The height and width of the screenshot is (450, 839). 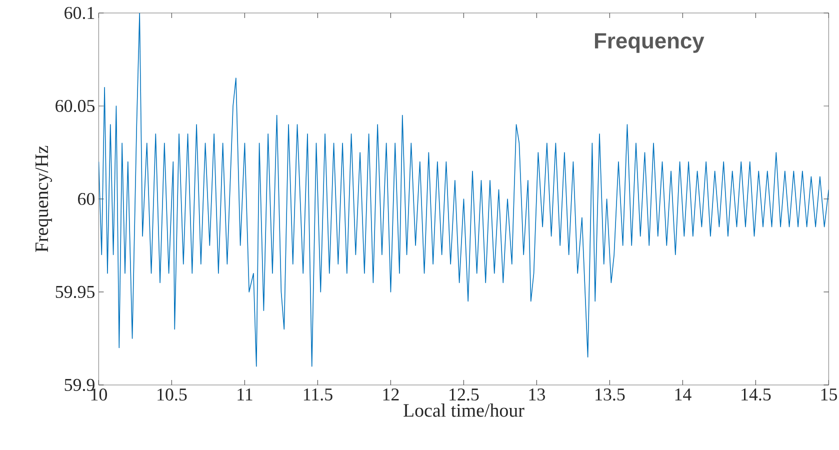 I want to click on y-tick-label: 59.95, so click(x=75, y=292).